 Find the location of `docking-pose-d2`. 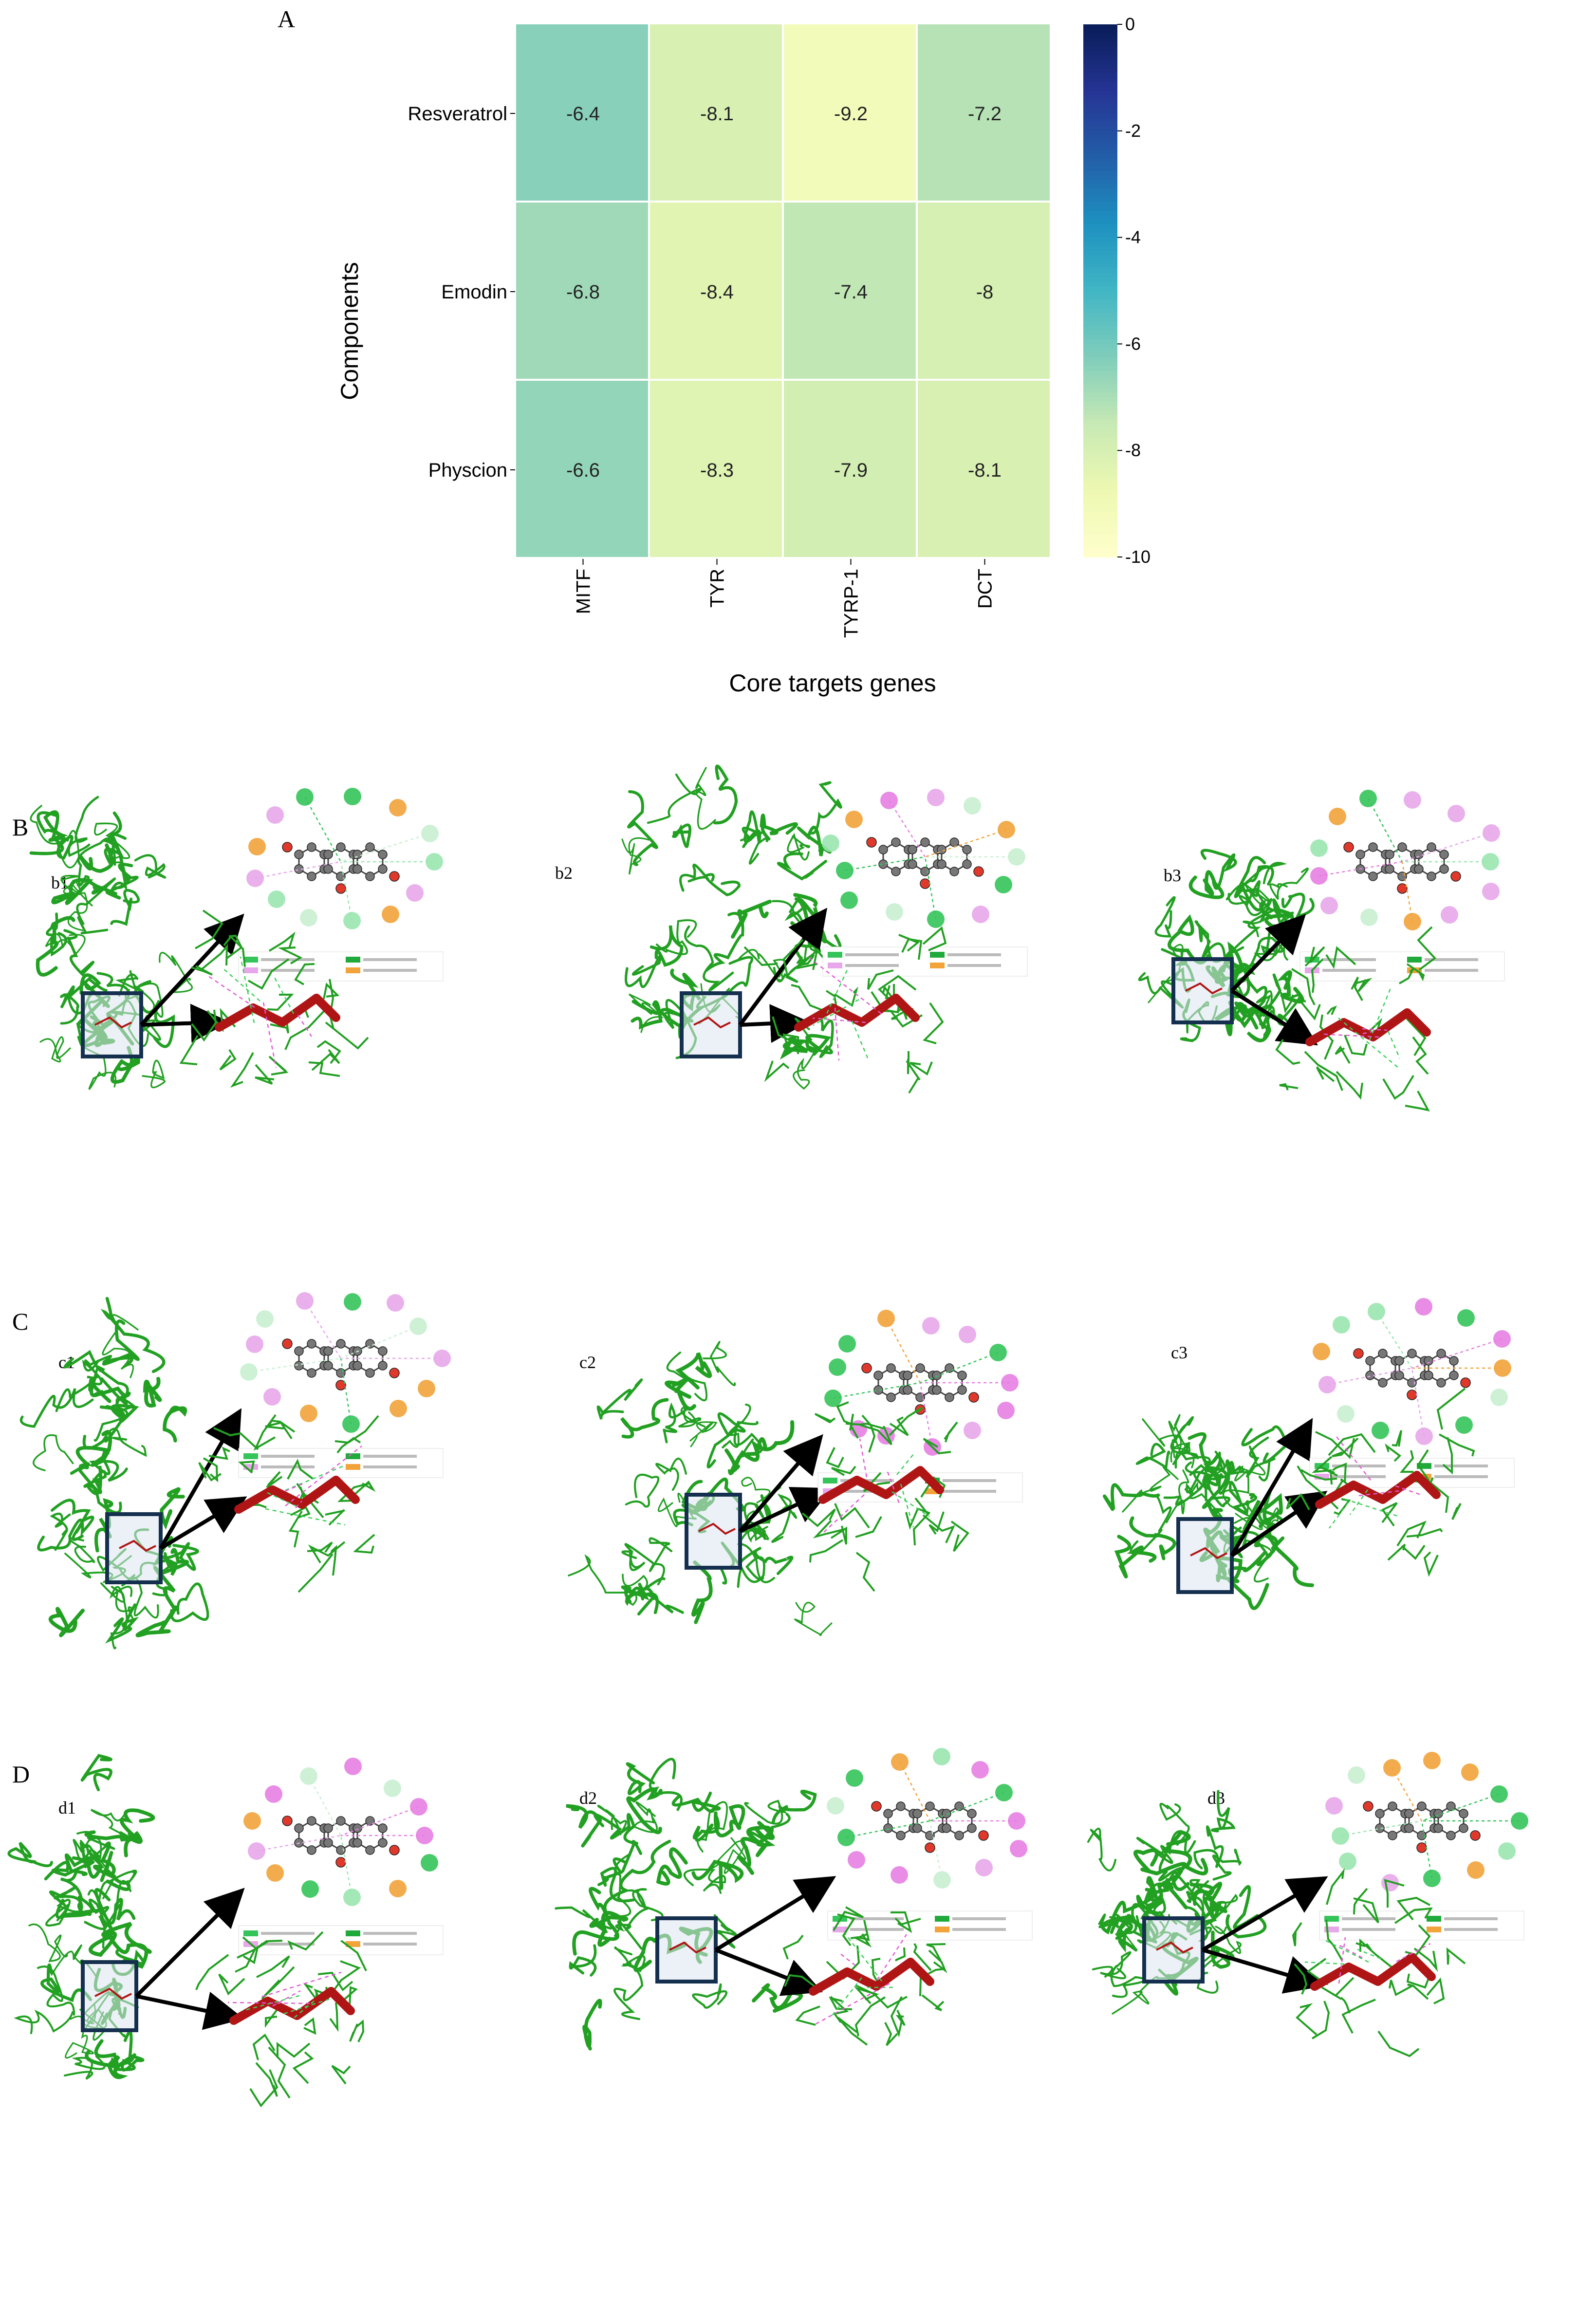

docking-pose-d2 is located at coordinates (865, 1976).